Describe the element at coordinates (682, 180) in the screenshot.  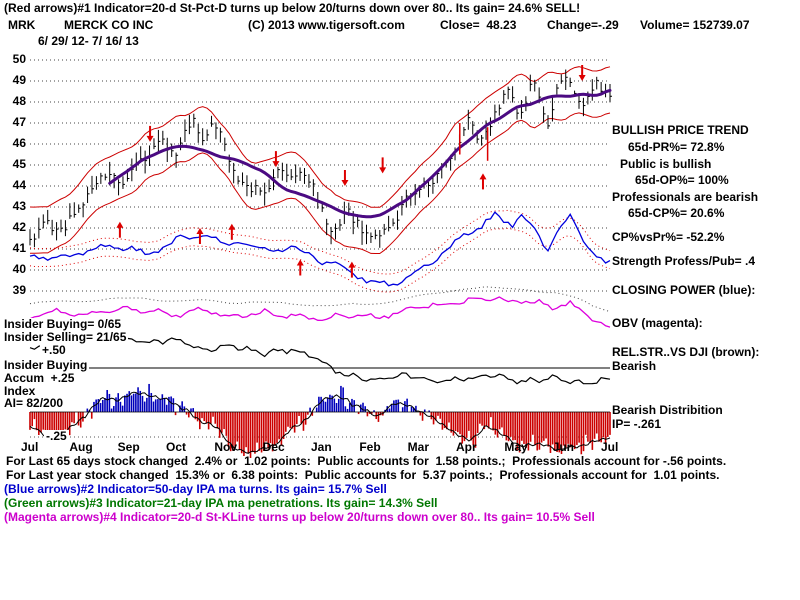
I see `op-percent: 65d-OP%= 100%` at that location.